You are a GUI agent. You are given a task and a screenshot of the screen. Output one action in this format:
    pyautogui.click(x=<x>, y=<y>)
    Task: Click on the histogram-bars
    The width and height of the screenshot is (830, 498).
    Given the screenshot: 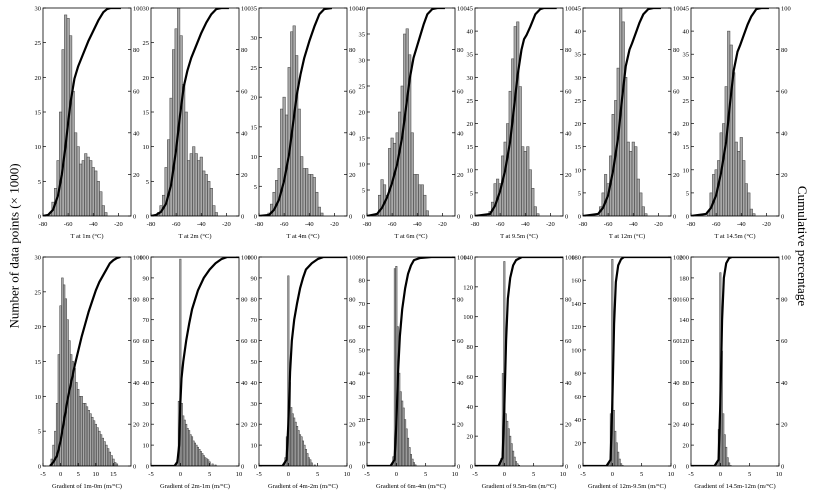 What is the action you would take?
    pyautogui.click(x=84, y=371)
    